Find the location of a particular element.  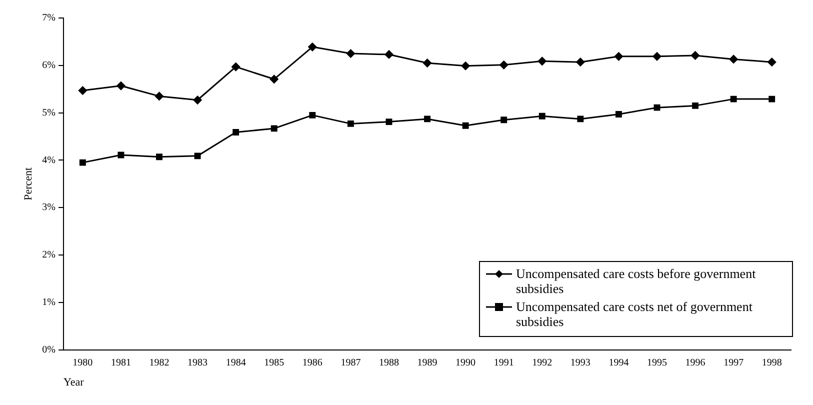

x-tick-label: 1998 is located at coordinates (772, 362).